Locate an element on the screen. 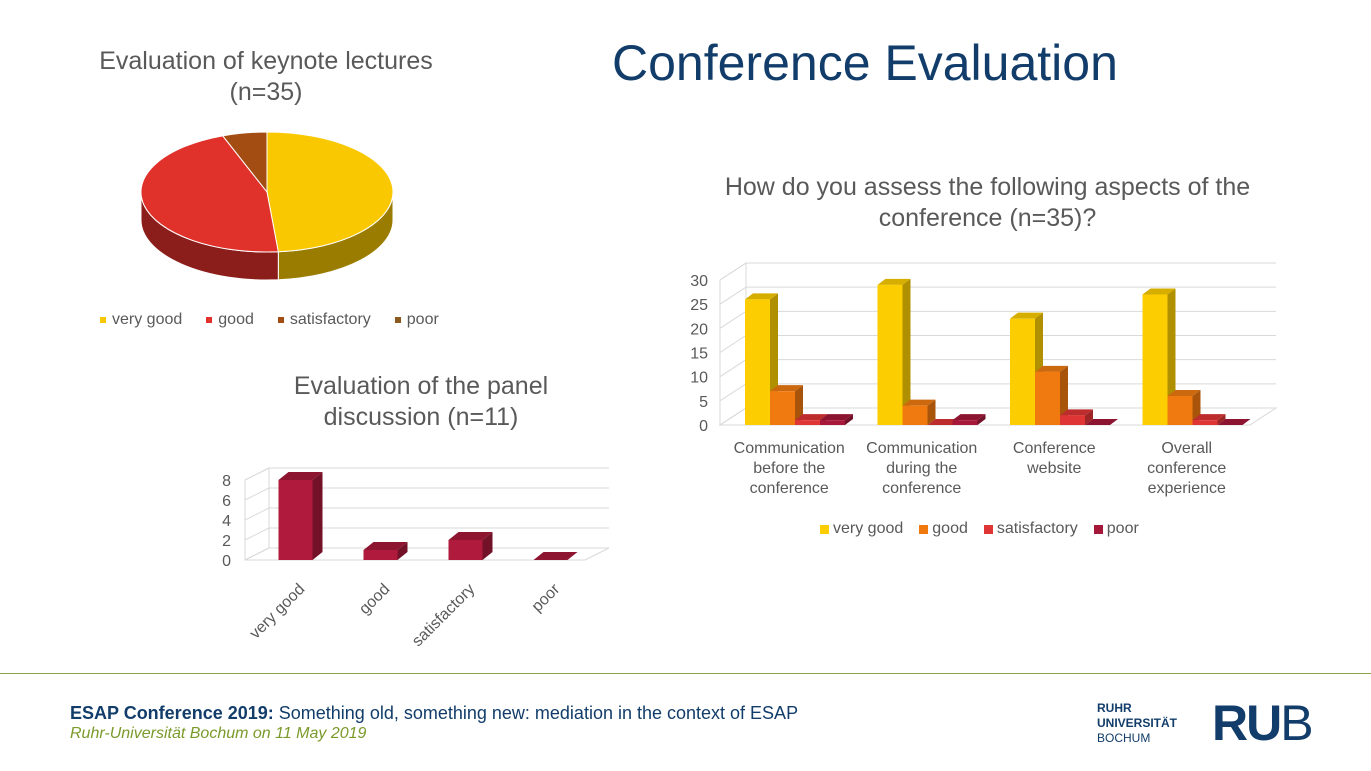 This screenshot has height=771, width=1371. label-line: experience is located at coordinates (1187, 488).